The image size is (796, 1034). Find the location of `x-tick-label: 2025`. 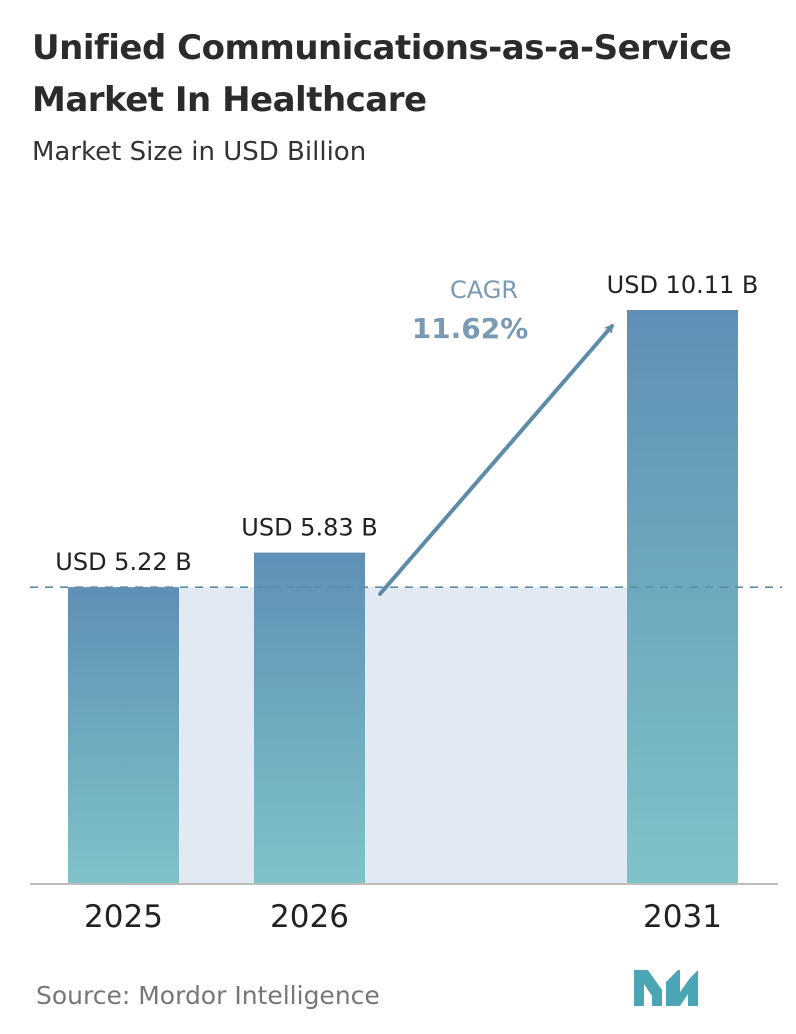

x-tick-label: 2025 is located at coordinates (123, 917).